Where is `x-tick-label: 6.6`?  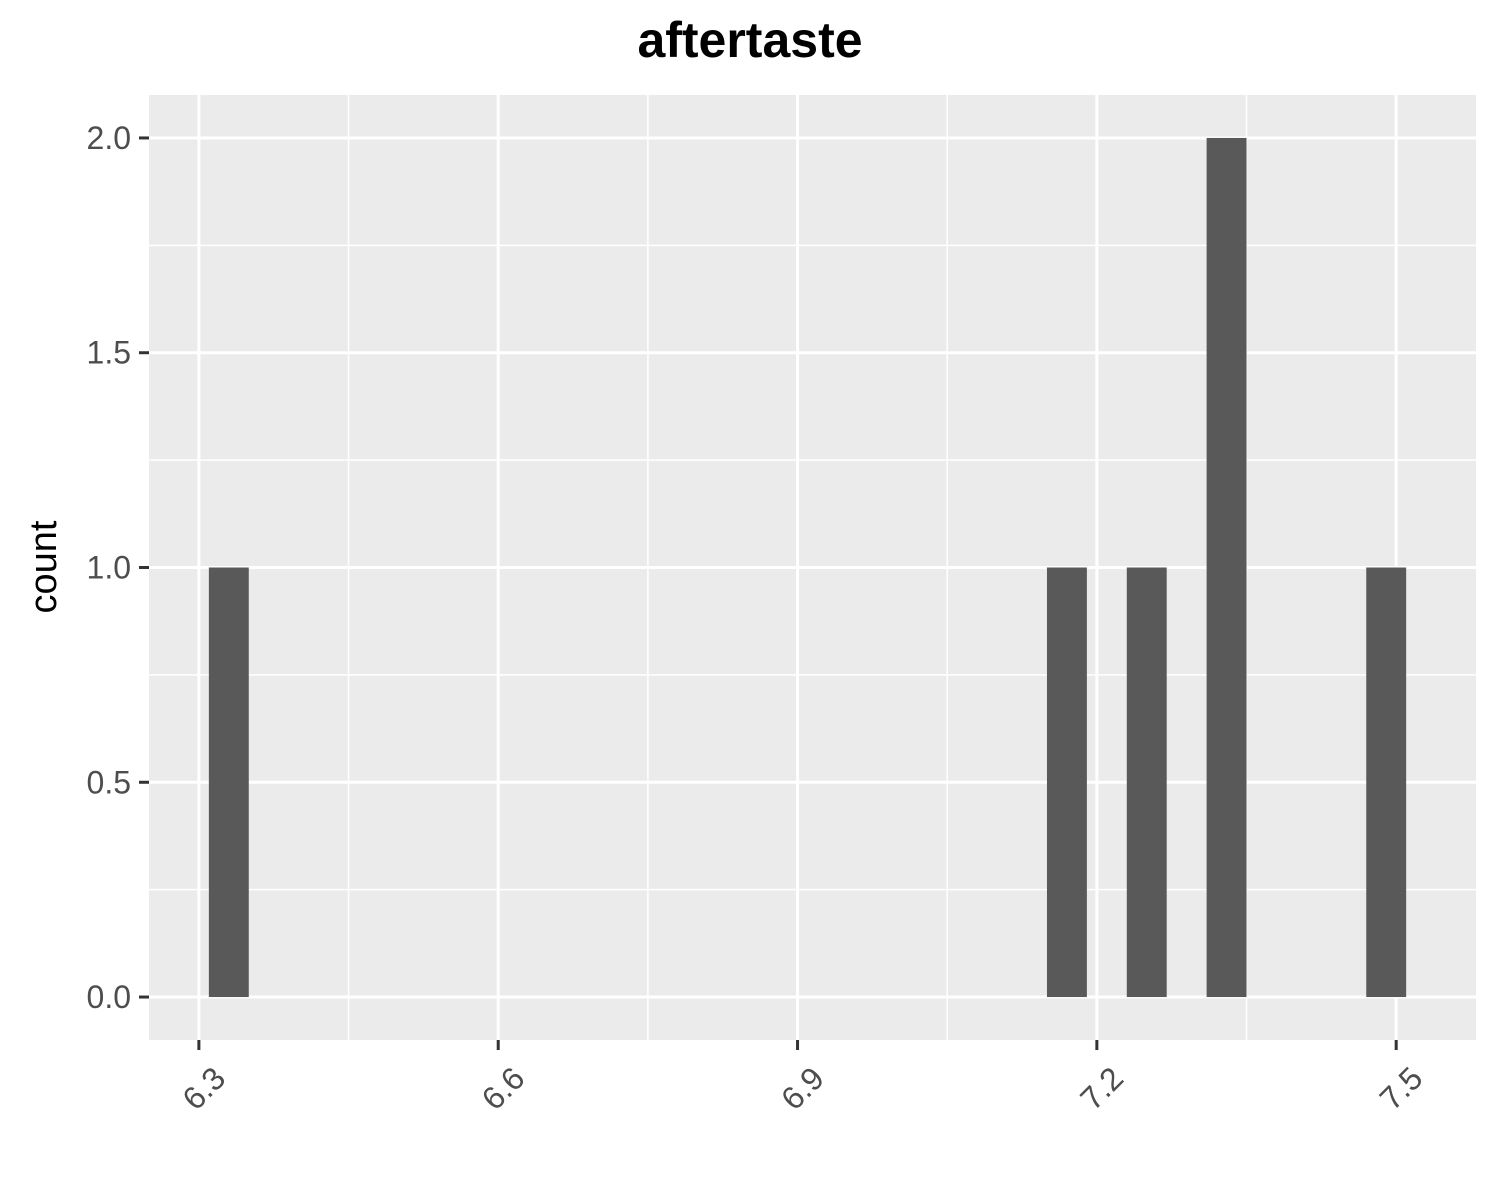
x-tick-label: 6.6 is located at coordinates (503, 1088).